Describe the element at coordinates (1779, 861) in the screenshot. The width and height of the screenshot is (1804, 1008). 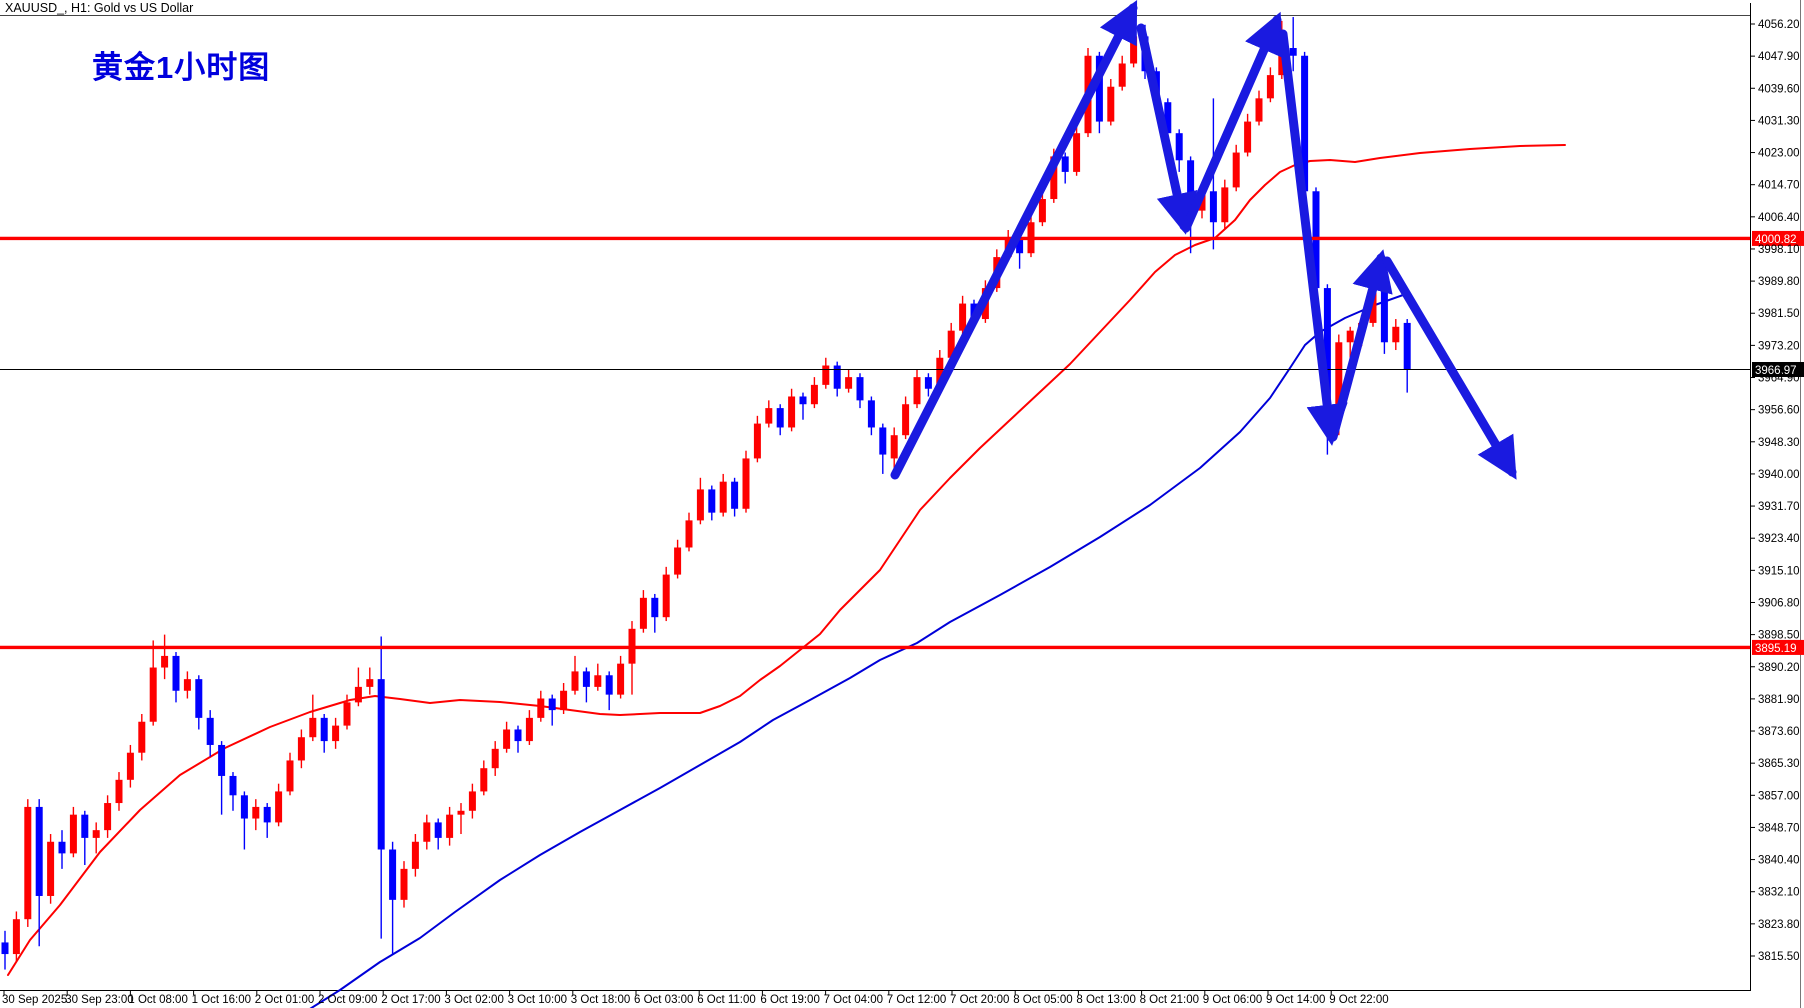
I see `price-axis-label: 3840.40` at that location.